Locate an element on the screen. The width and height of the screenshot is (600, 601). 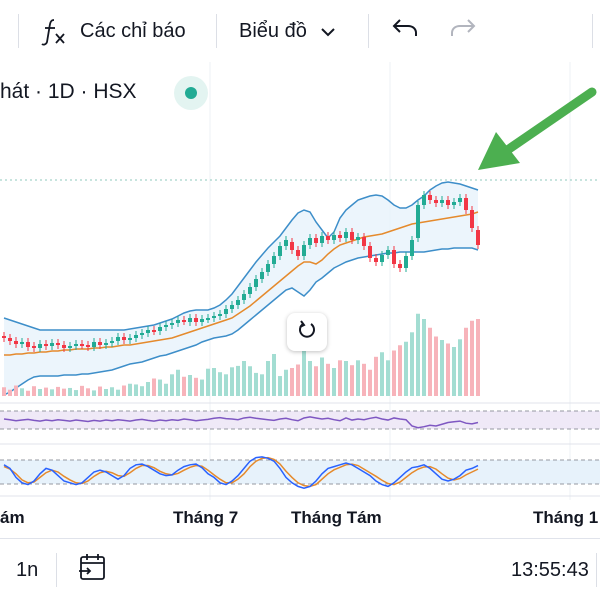
top-toolbar: Các chỉ báo Biểu đồ is located at coordinates (300, 31).